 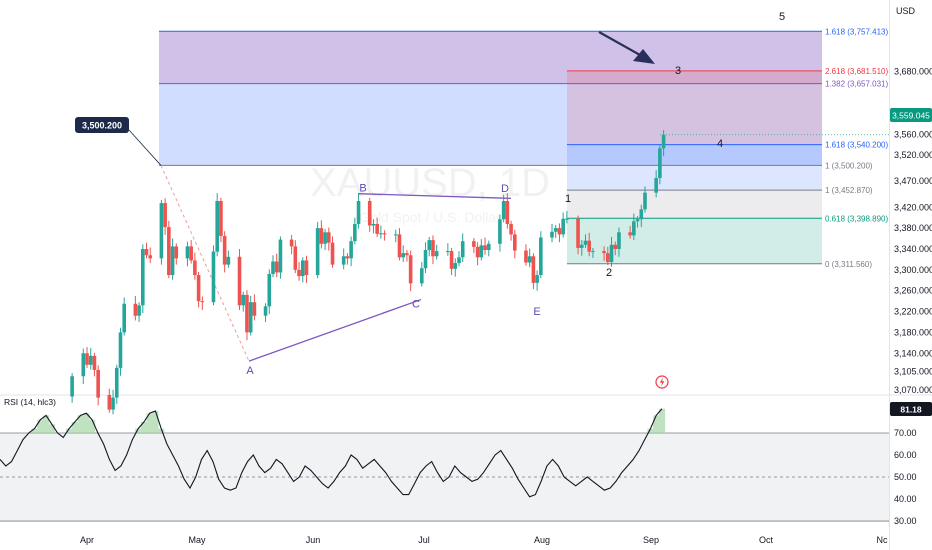 I want to click on wave-label: A, so click(x=250, y=371).